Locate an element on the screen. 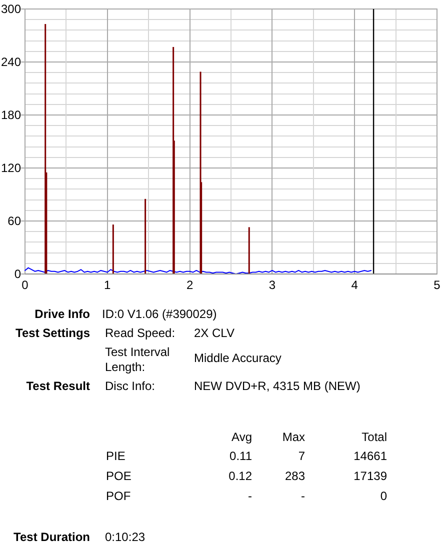  text: 17139 is located at coordinates (370, 476).